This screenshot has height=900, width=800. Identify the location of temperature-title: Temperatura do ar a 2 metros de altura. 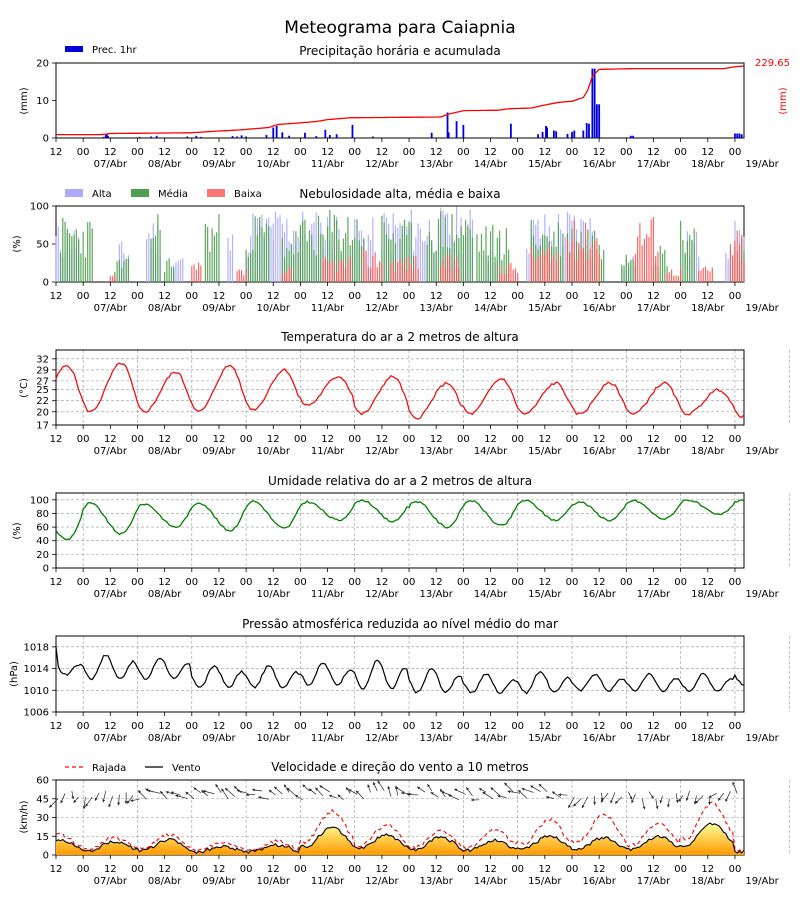
(399, 337).